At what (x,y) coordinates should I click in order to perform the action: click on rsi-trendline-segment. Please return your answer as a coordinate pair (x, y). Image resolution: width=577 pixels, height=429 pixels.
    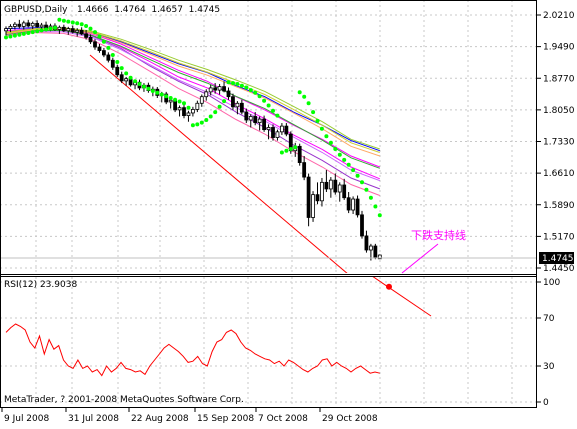
    Looking at the image, I should click on (401, 296).